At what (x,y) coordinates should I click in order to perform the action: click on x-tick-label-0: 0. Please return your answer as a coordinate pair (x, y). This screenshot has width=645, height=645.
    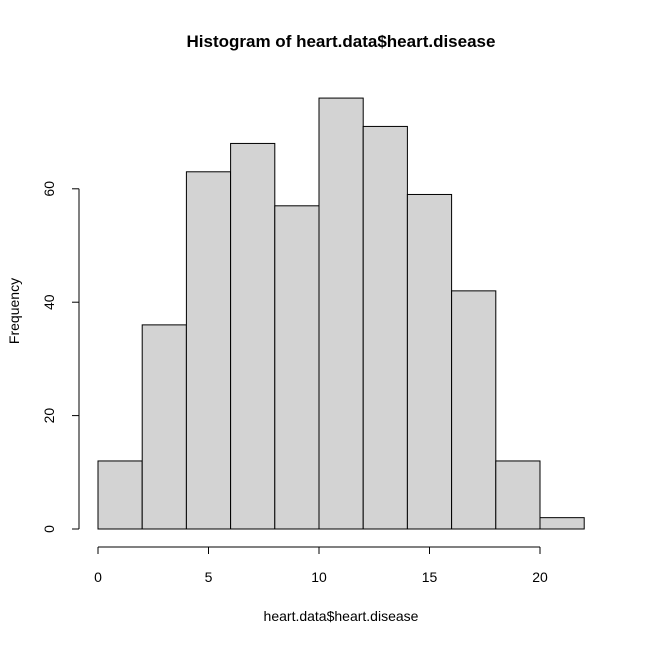
    Looking at the image, I should click on (98, 577).